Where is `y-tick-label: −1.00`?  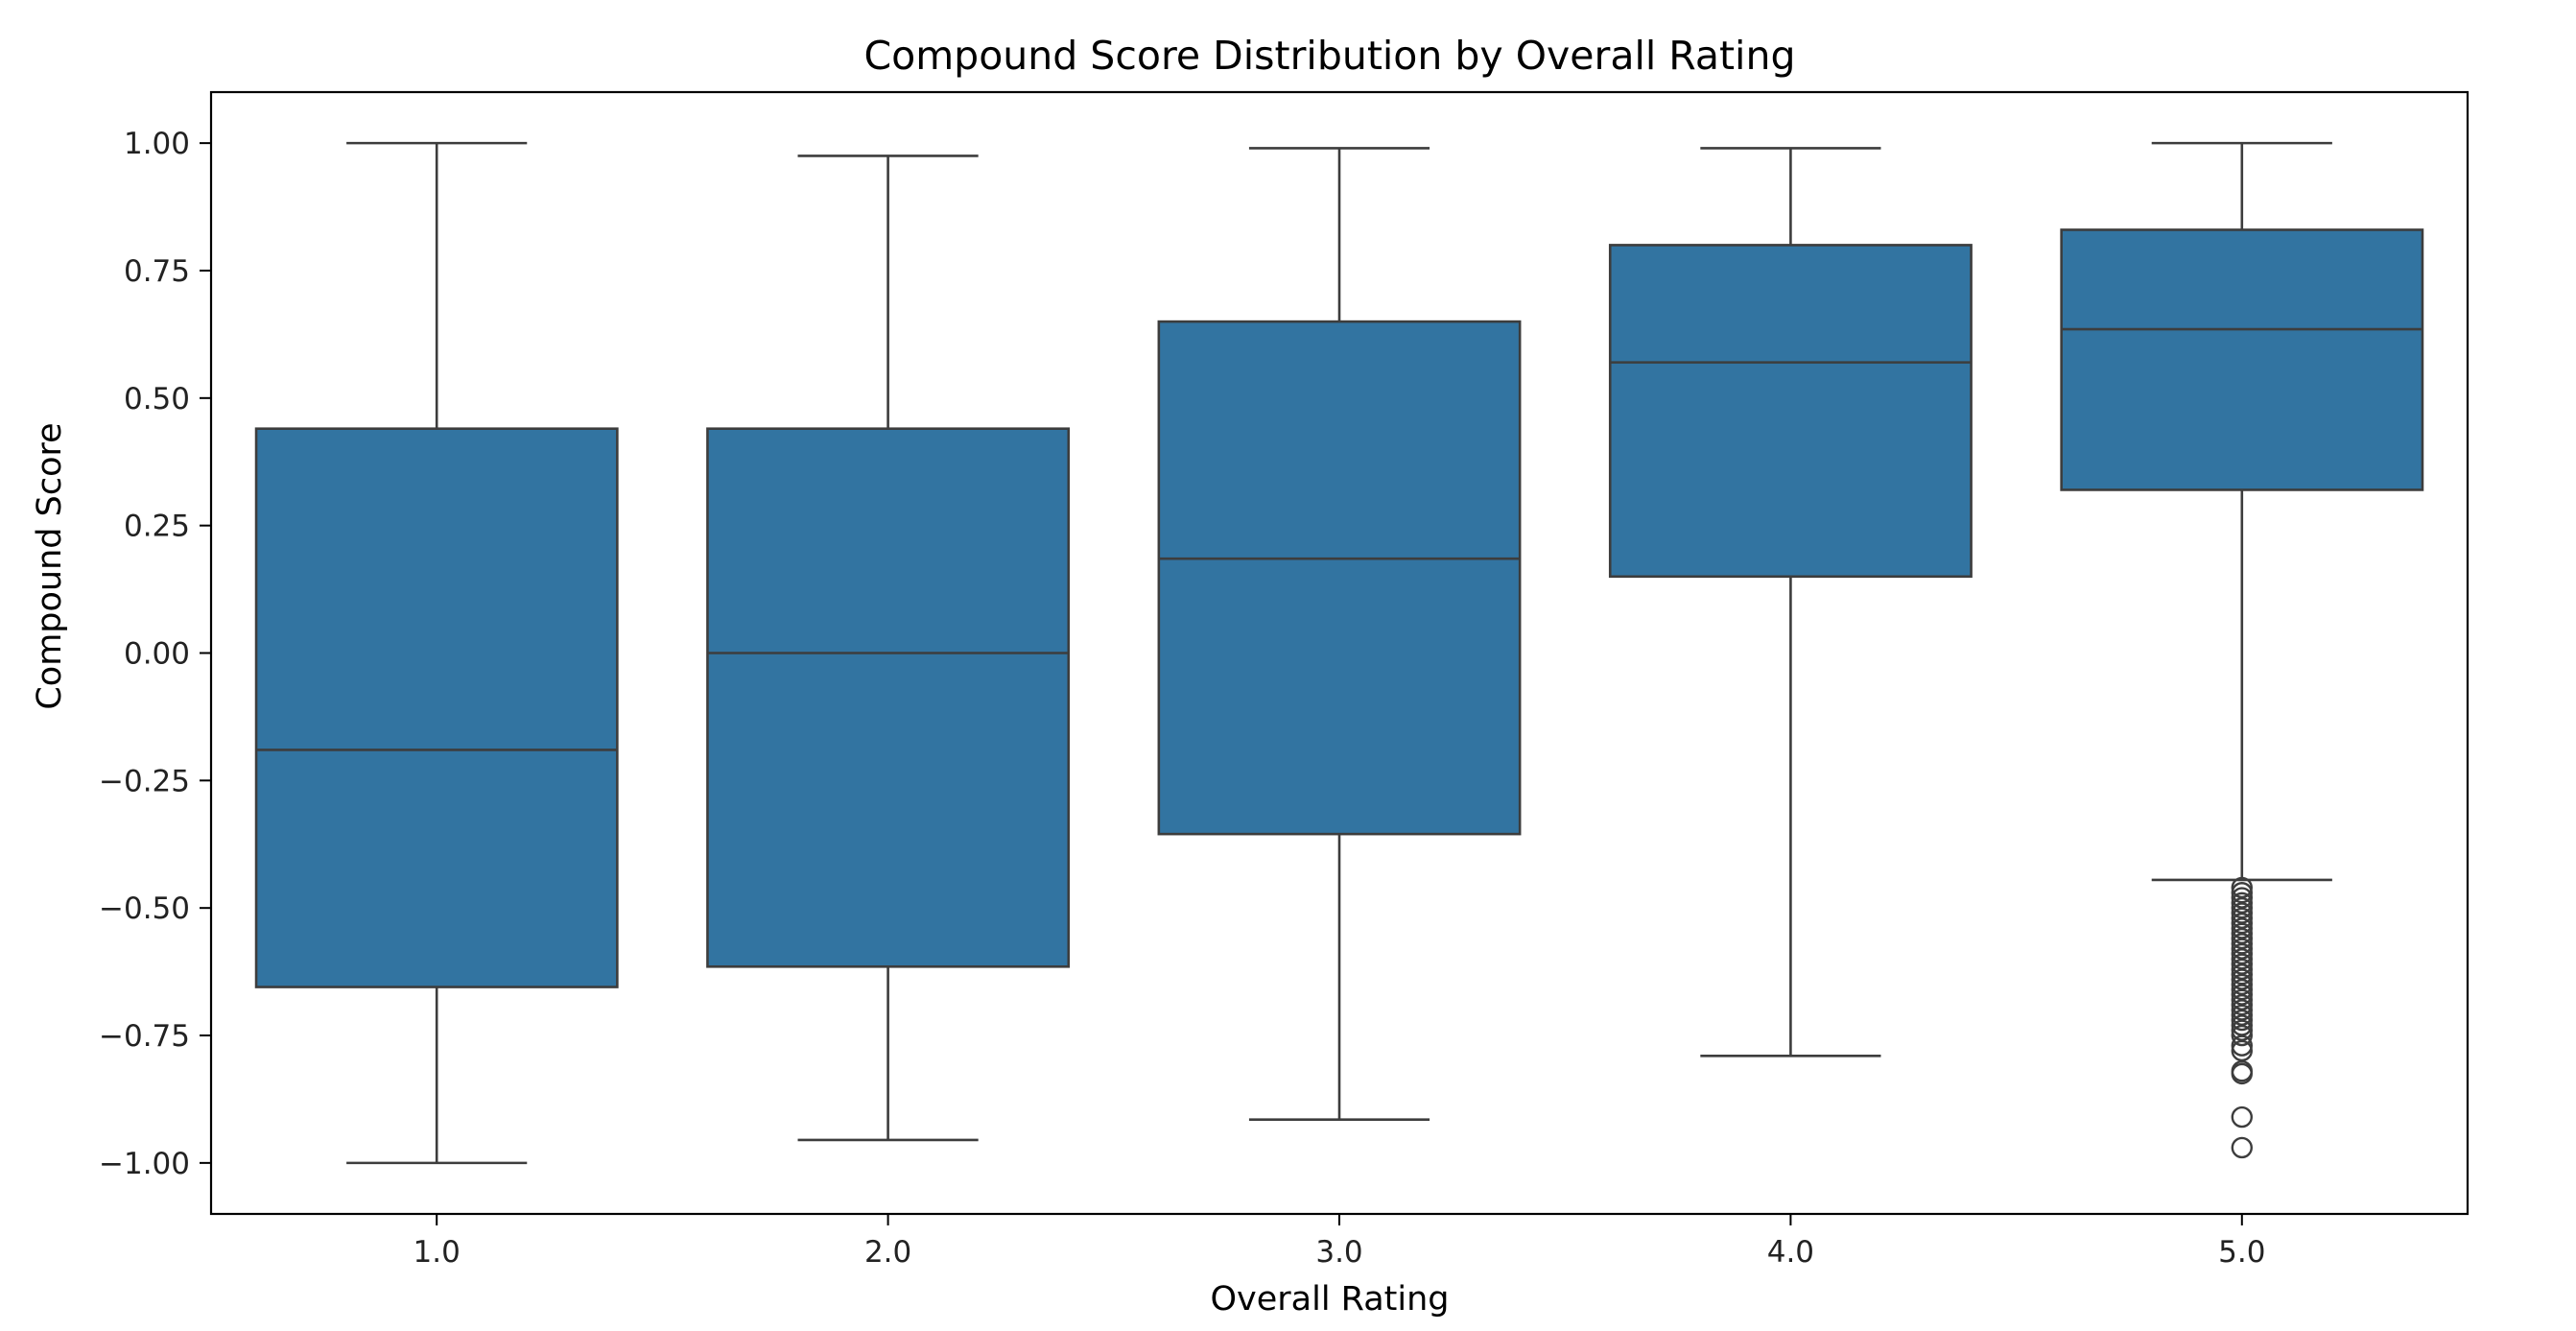 y-tick-label: −1.00 is located at coordinates (145, 1164).